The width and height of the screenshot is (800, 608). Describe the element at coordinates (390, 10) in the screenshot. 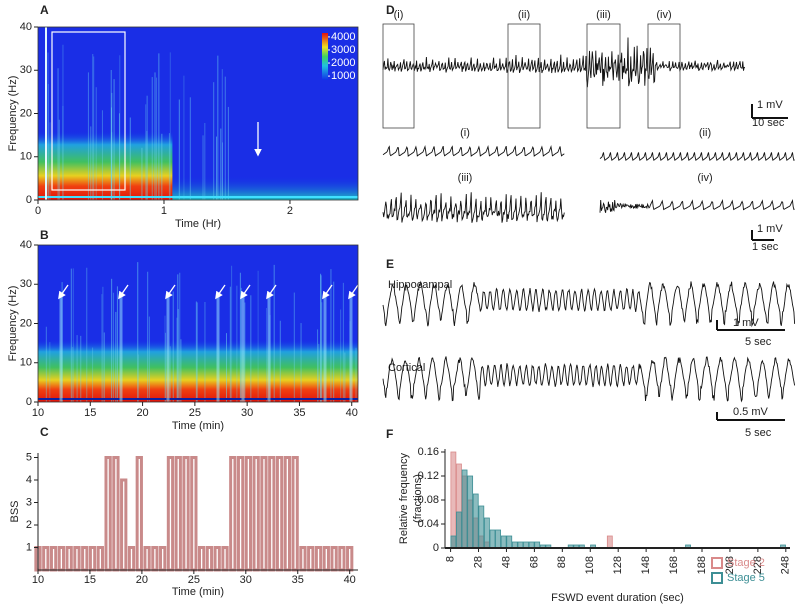

I see `panel-letter: D` at that location.